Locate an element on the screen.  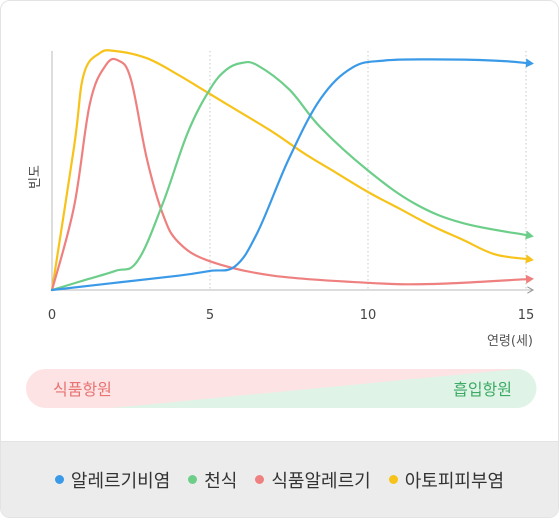
antigen-band: 식품항원 흡입항원 is located at coordinates (281, 388).